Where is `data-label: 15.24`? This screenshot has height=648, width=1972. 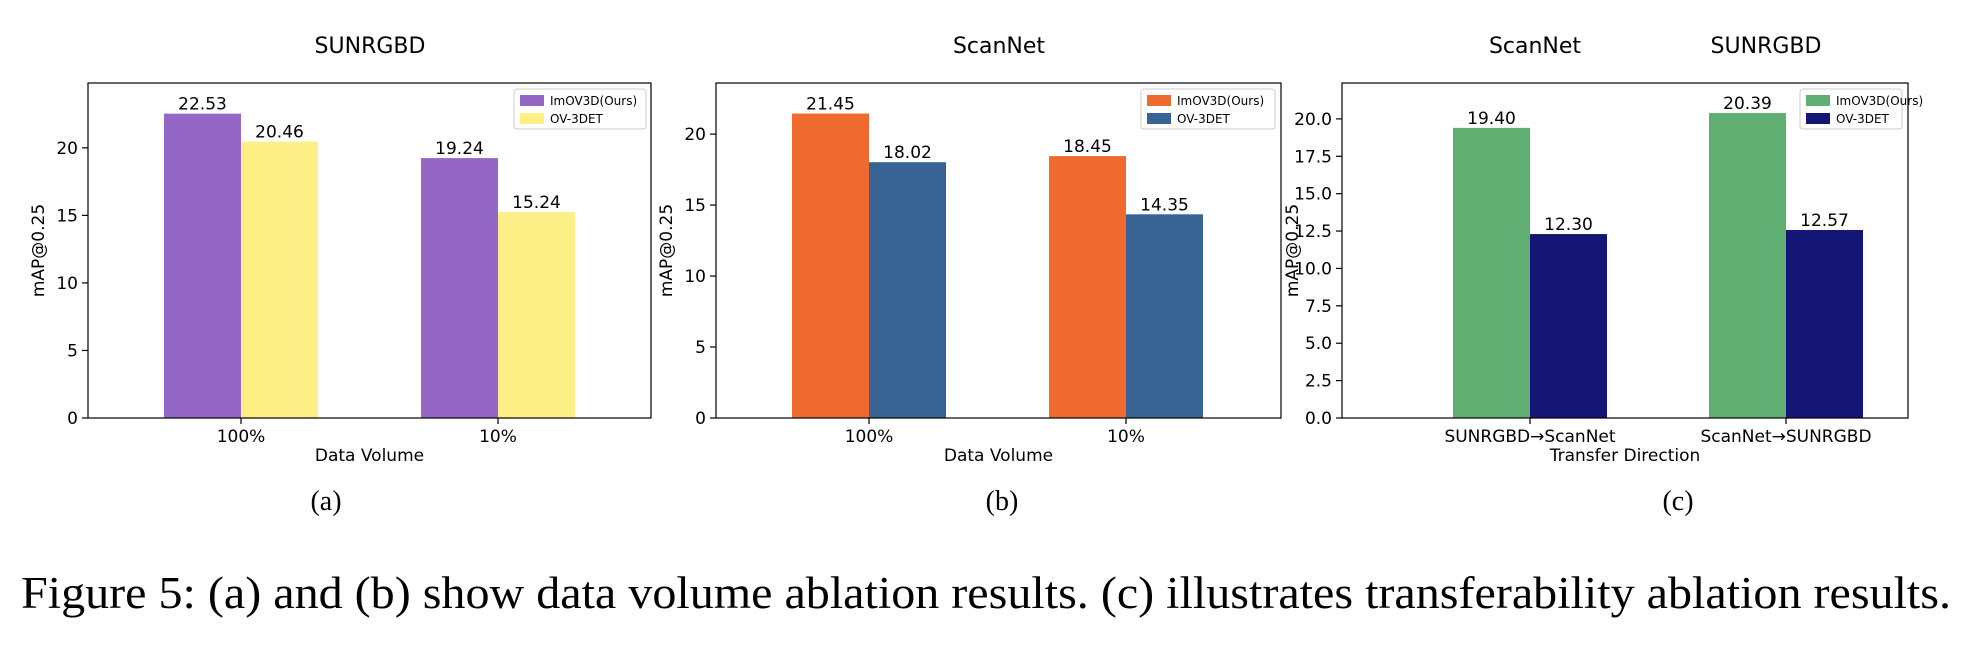
data-label: 15.24 is located at coordinates (536, 203).